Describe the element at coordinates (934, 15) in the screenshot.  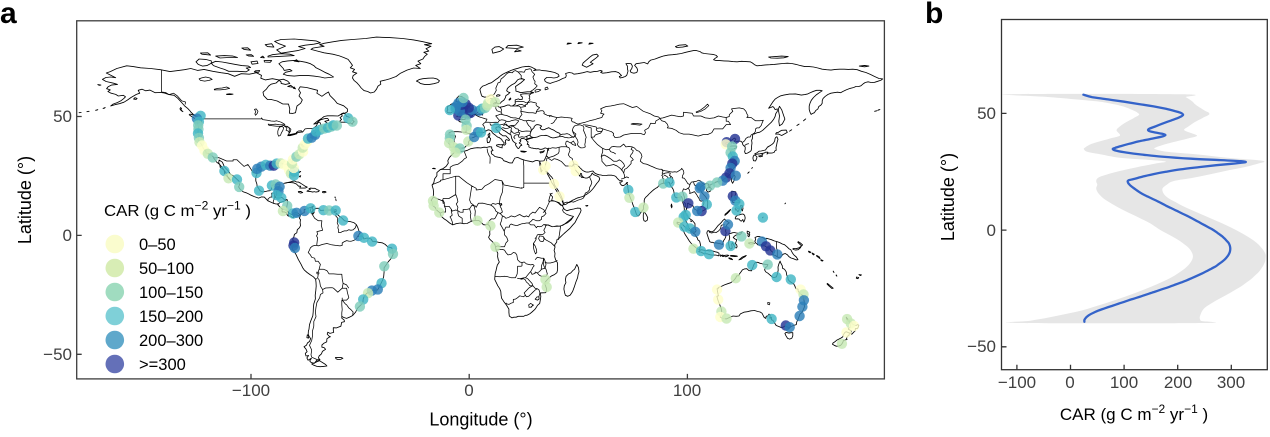
I see `svg-text: b` at that location.